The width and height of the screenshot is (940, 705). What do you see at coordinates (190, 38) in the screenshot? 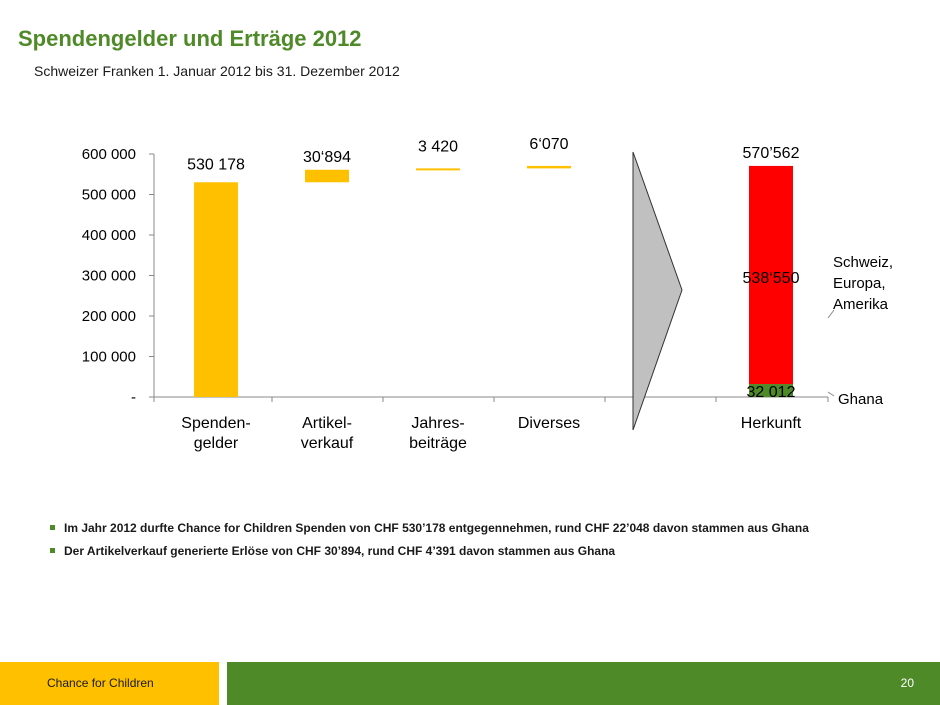
I see `page-title: Spendengelder und Erträge 2012` at bounding box center [190, 38].